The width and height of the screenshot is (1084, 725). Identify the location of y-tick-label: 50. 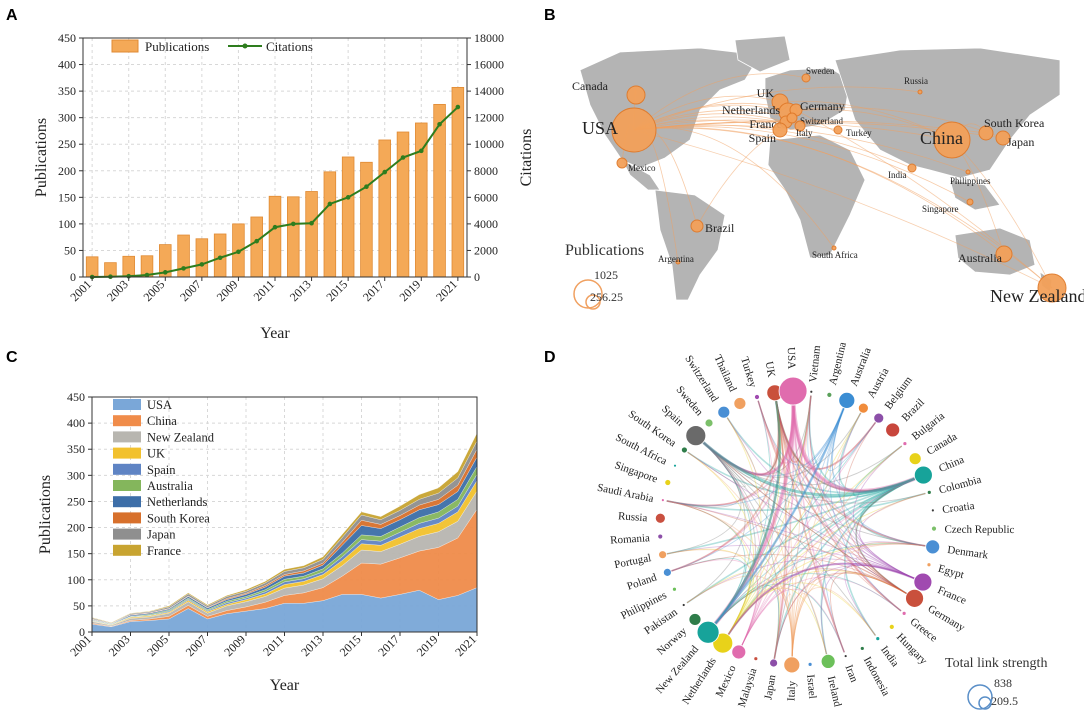
(70, 250).